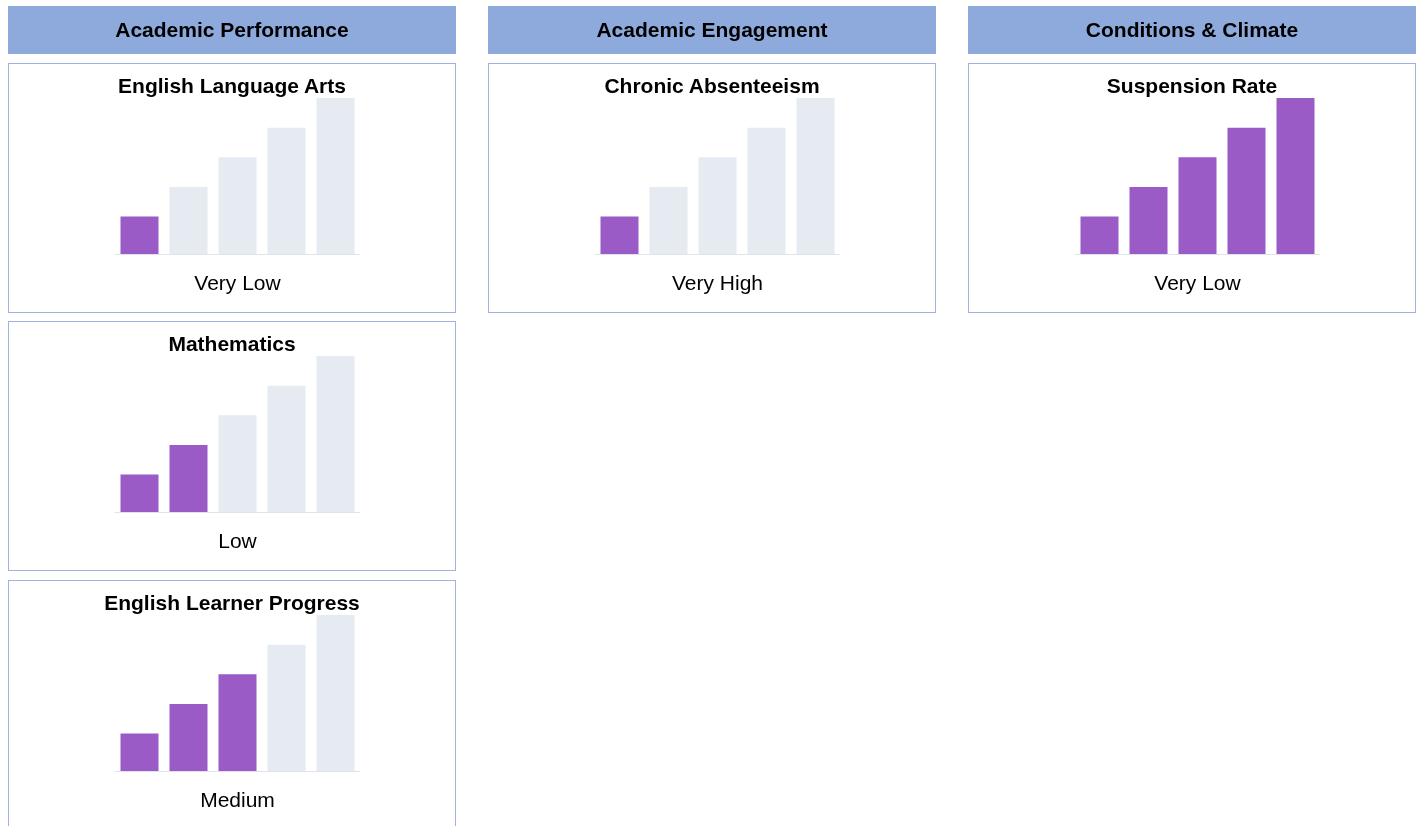  Describe the element at coordinates (1192, 85) in the screenshot. I see `chart-title: Suspension Rate` at that location.